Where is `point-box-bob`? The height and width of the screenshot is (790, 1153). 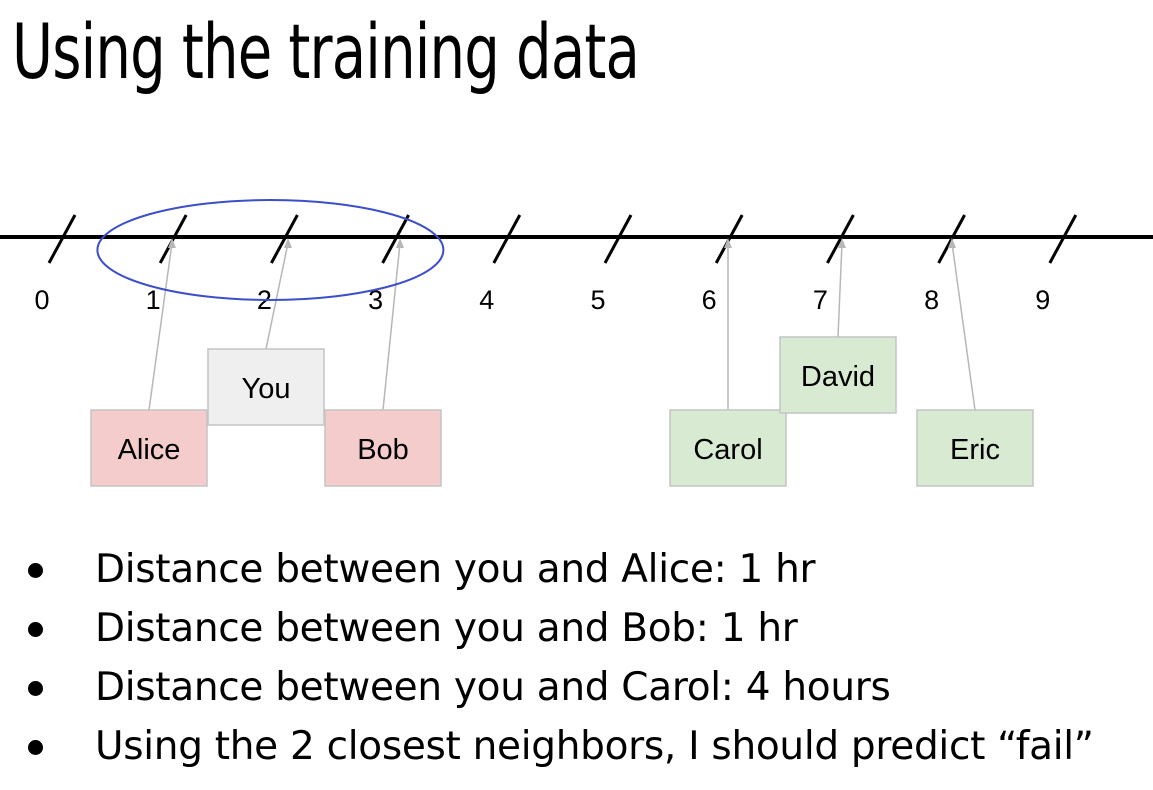
point-box-bob is located at coordinates (383, 448).